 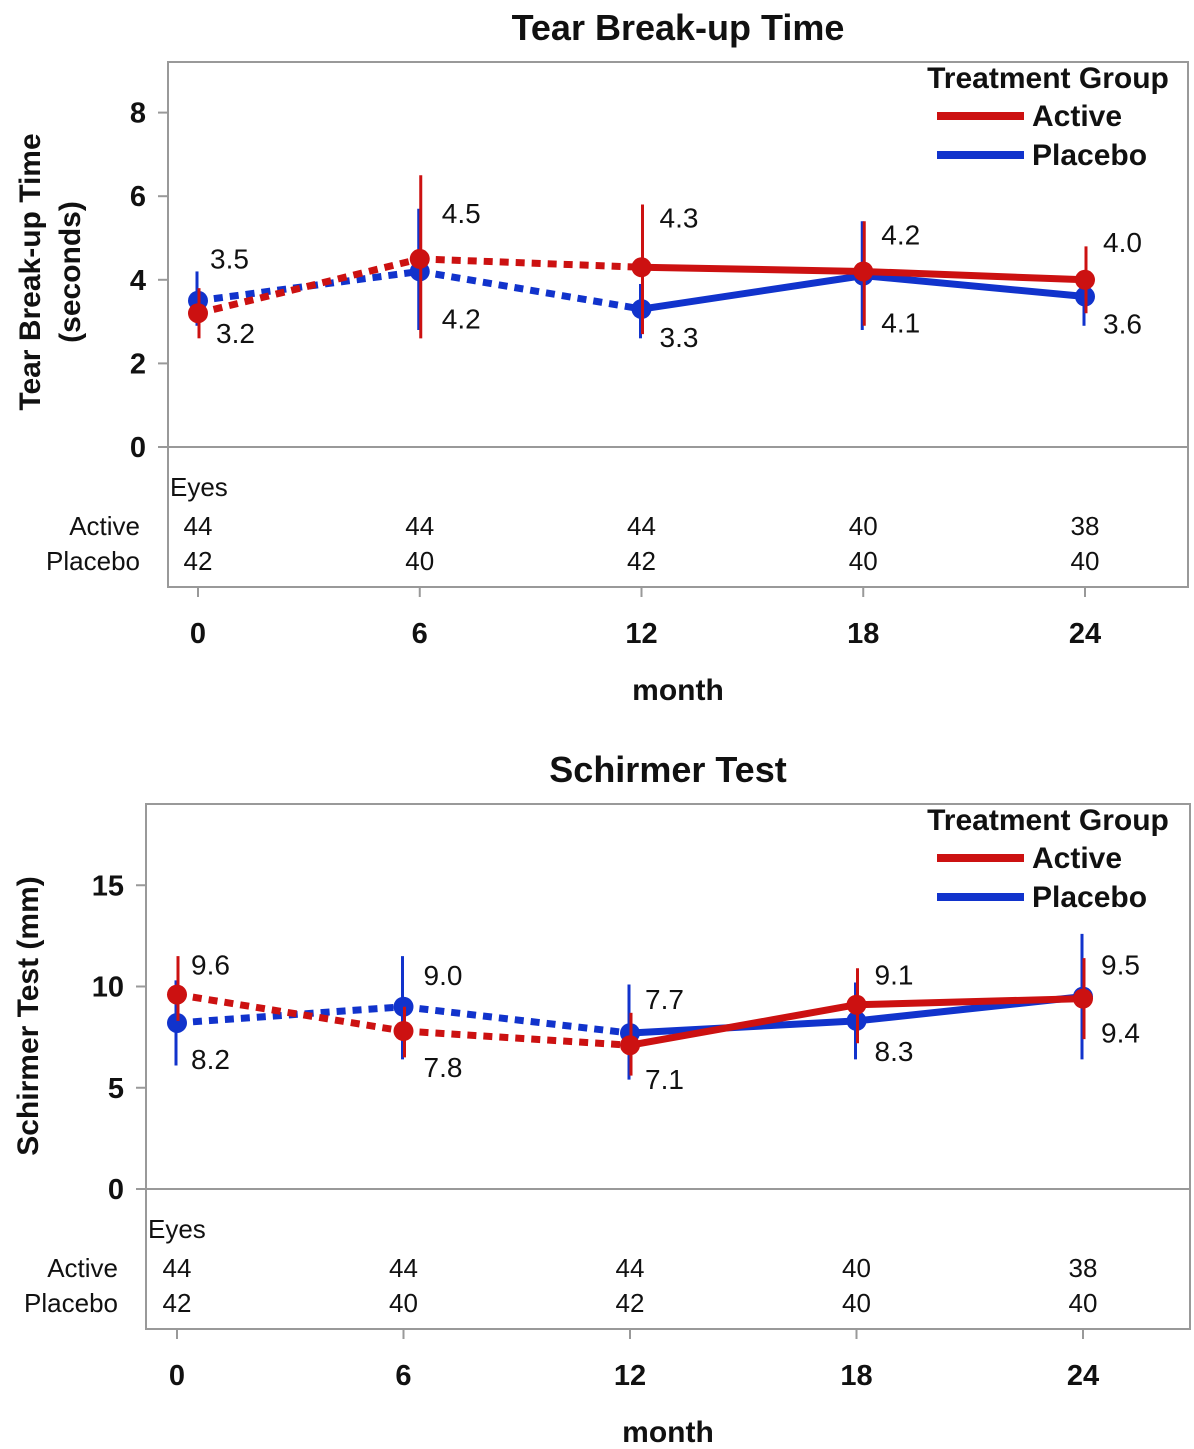 What do you see at coordinates (1085, 526) in the screenshot?
I see `eyes-count: 38` at bounding box center [1085, 526].